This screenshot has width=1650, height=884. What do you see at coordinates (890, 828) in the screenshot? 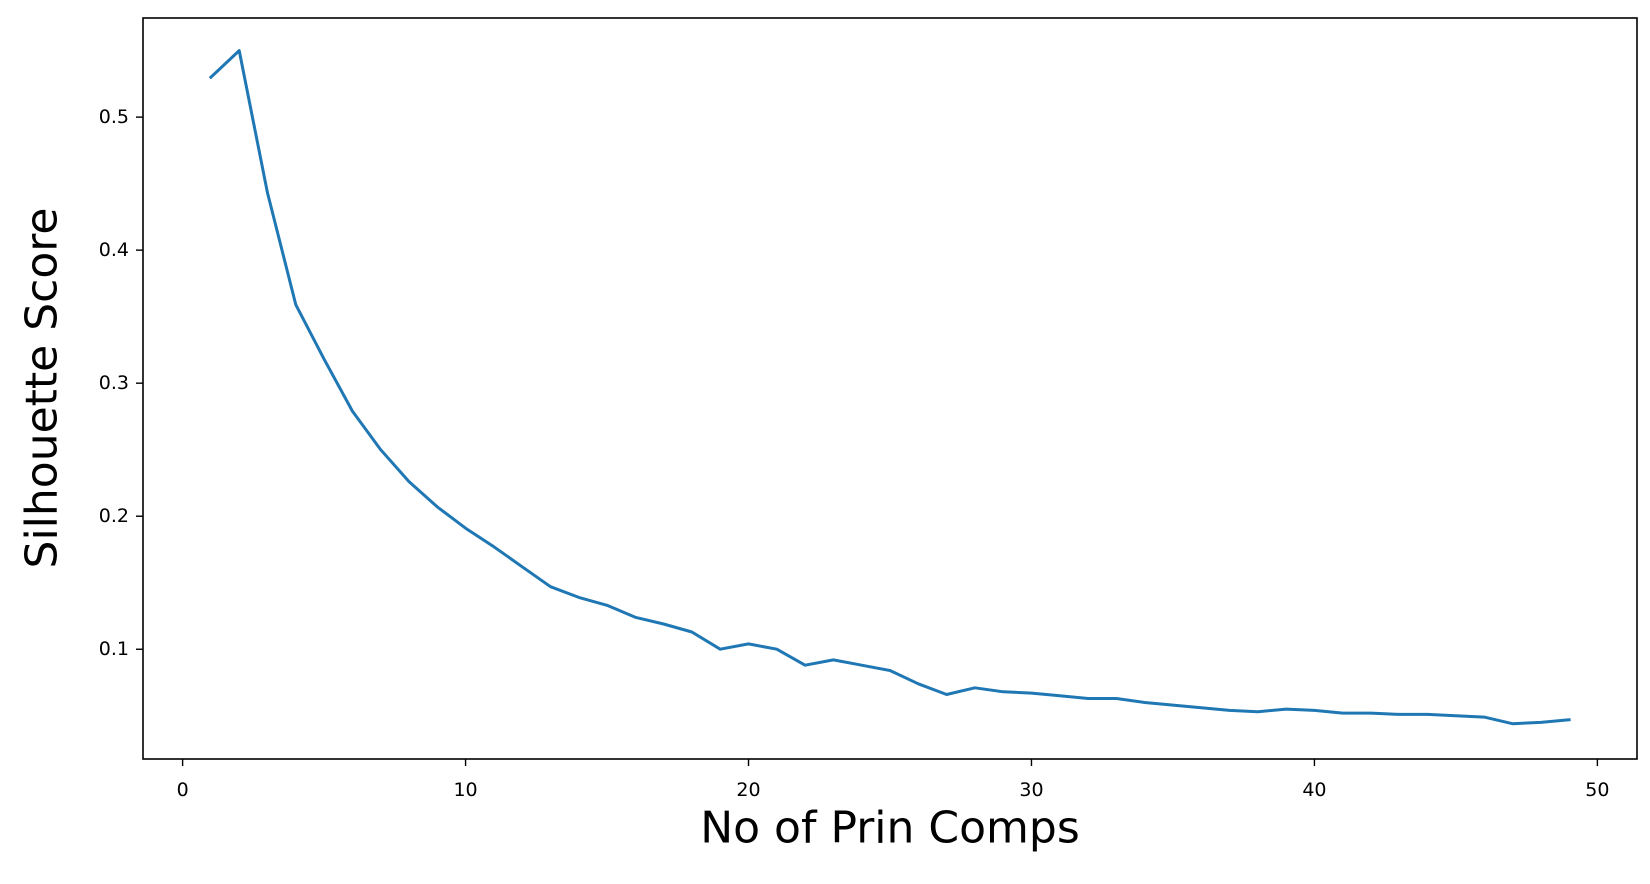
I see `x-axis-label: No of Prin Comps` at bounding box center [890, 828].